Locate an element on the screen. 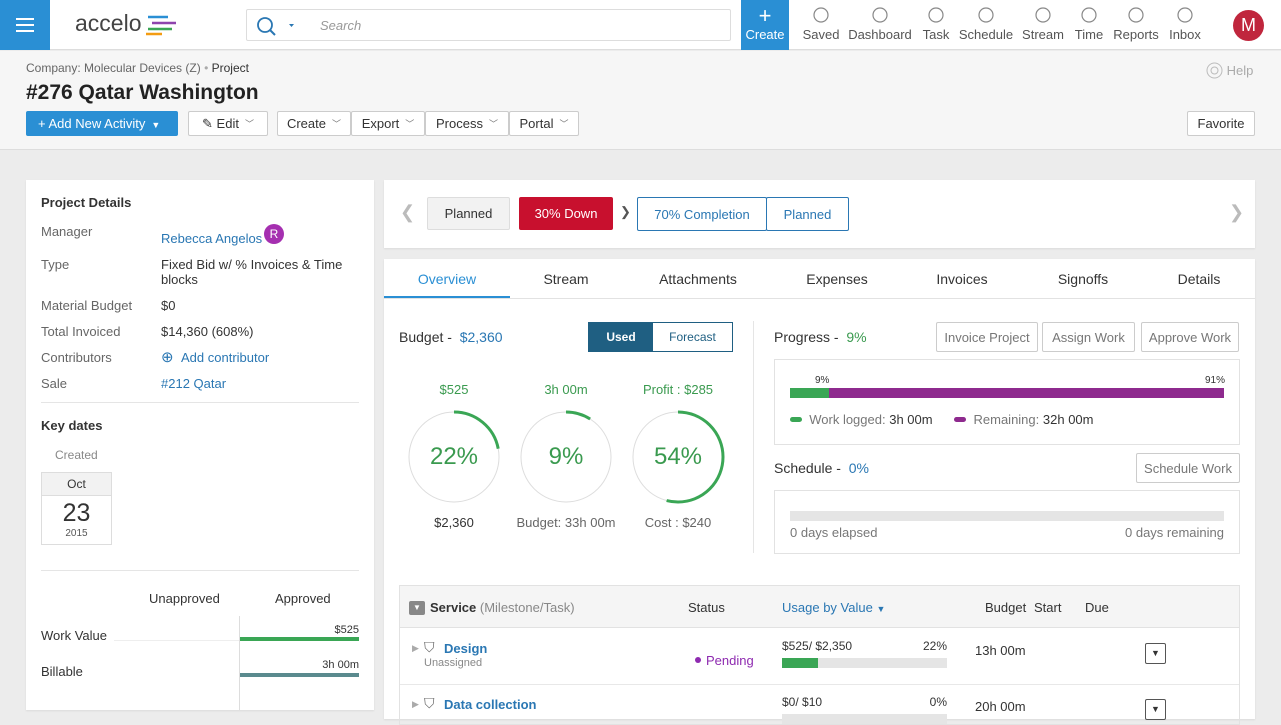 This screenshot has width=1281, height=725. tab: Stream is located at coordinates (566, 279).